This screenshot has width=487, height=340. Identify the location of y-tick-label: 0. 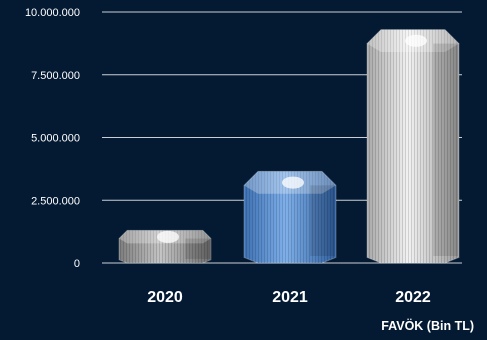
(77, 264).